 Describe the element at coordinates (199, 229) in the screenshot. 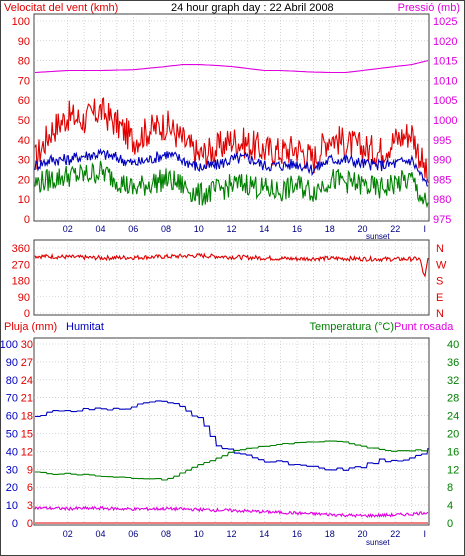

I see `time-tick-top-10: 10` at that location.